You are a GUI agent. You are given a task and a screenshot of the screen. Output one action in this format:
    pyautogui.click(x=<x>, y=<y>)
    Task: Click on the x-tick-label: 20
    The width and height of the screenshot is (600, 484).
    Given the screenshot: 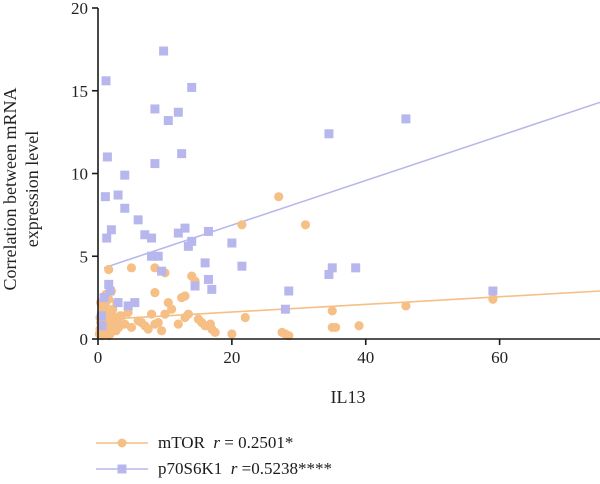 What is the action you would take?
    pyautogui.click(x=231, y=357)
    